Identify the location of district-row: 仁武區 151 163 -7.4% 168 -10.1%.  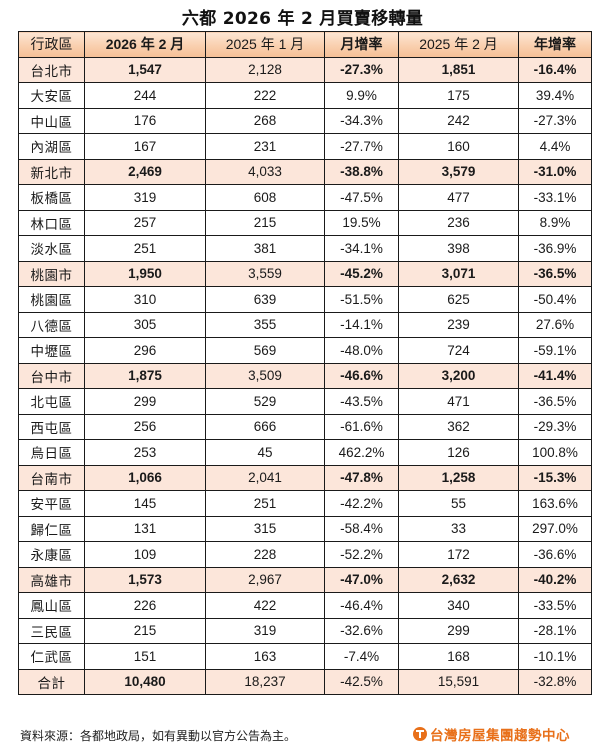
(305, 656).